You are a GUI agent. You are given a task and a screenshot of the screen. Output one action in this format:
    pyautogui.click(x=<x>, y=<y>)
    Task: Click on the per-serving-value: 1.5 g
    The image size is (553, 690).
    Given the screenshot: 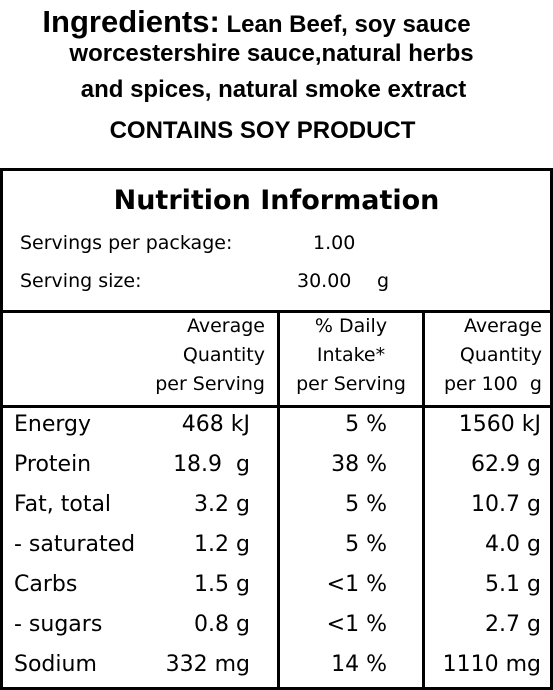 What is the action you would take?
    pyautogui.click(x=222, y=584)
    